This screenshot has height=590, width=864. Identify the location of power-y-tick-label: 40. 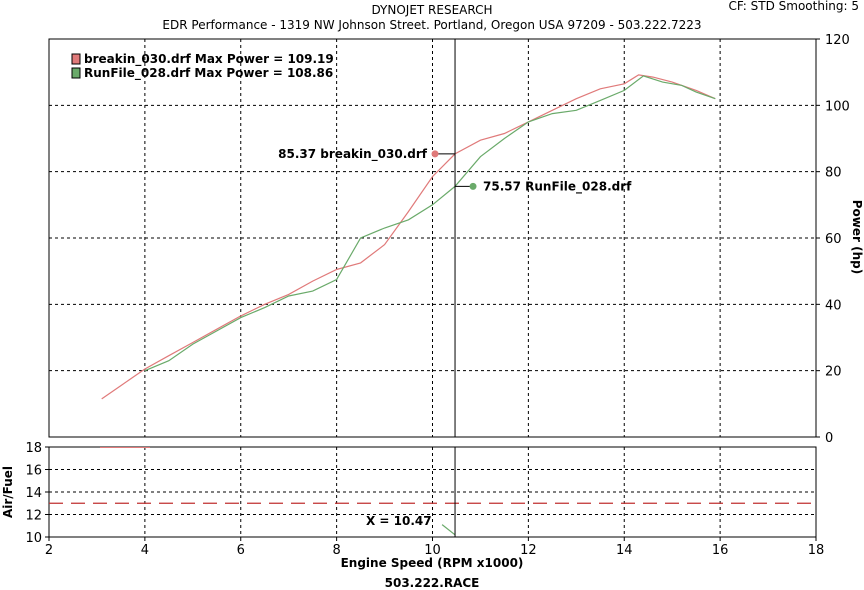
(833, 305).